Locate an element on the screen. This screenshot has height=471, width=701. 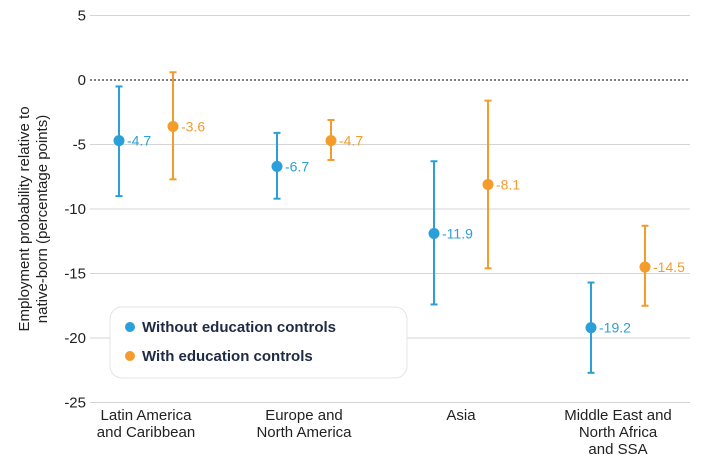
y-tick-label: 0 is located at coordinates (82, 80).